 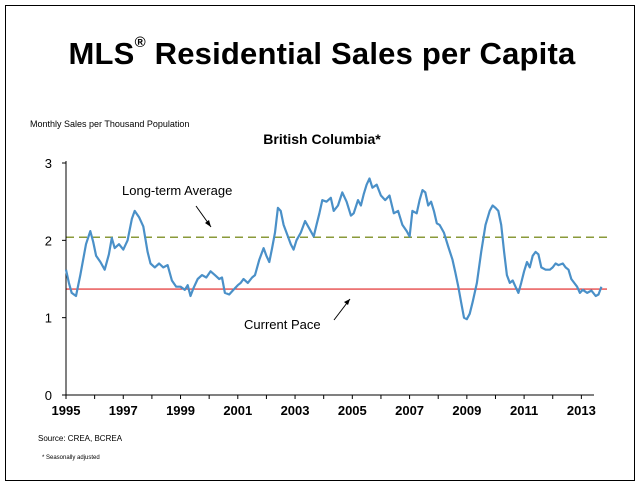 I want to click on x-tick-label: 1999, so click(x=180, y=410).